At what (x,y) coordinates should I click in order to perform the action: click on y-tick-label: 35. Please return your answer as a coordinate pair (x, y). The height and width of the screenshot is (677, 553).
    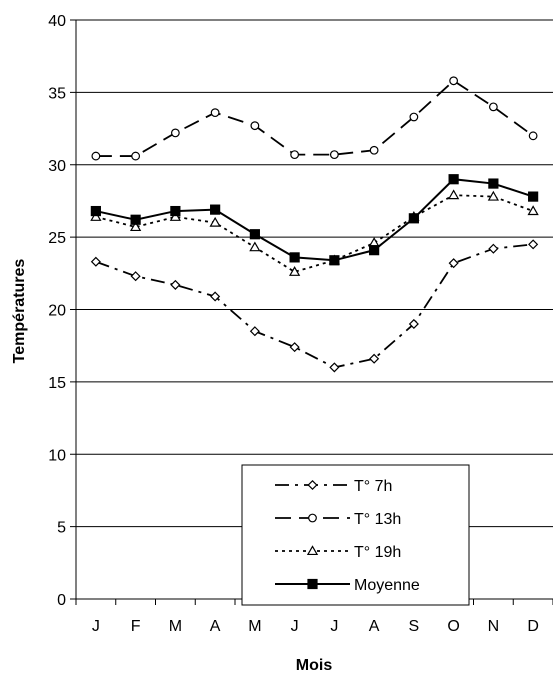
    Looking at the image, I should click on (57, 93).